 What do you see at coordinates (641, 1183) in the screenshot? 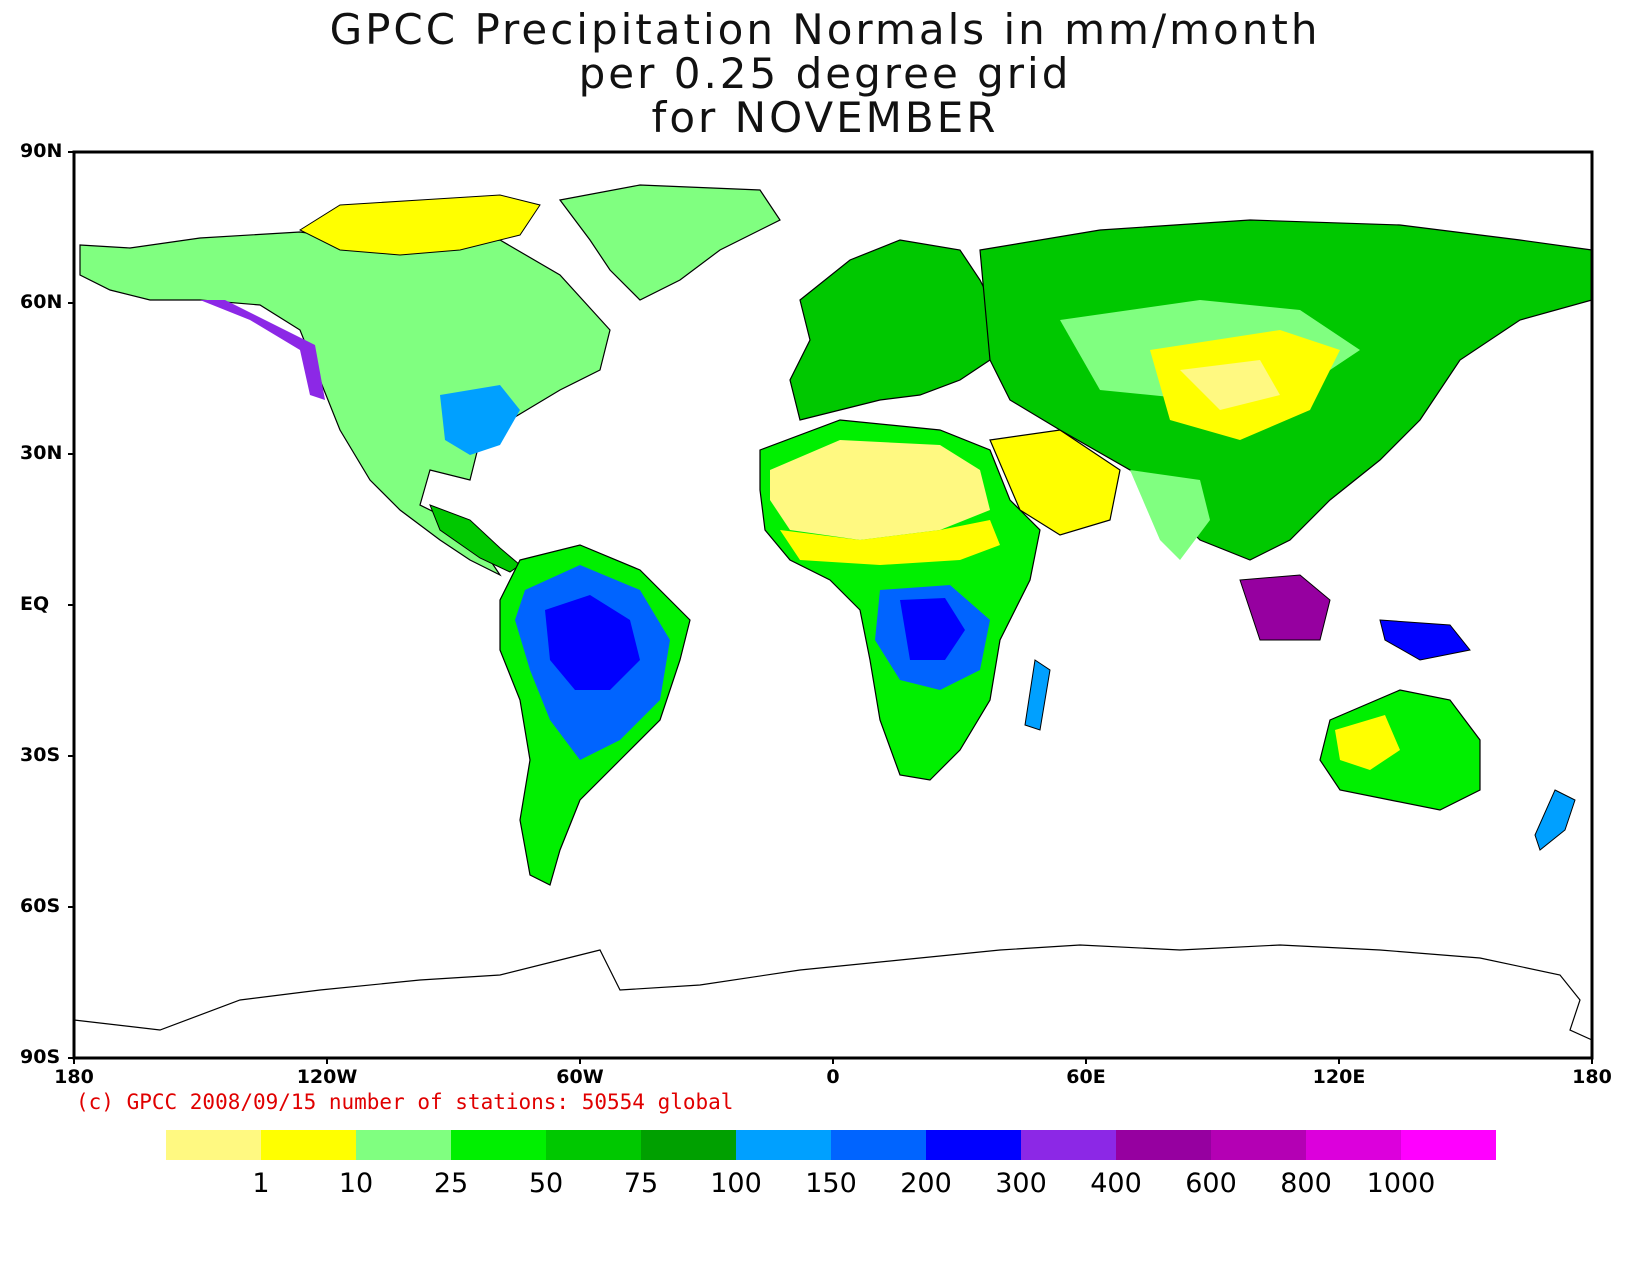
I see `color-scale-label: 75` at bounding box center [641, 1183].